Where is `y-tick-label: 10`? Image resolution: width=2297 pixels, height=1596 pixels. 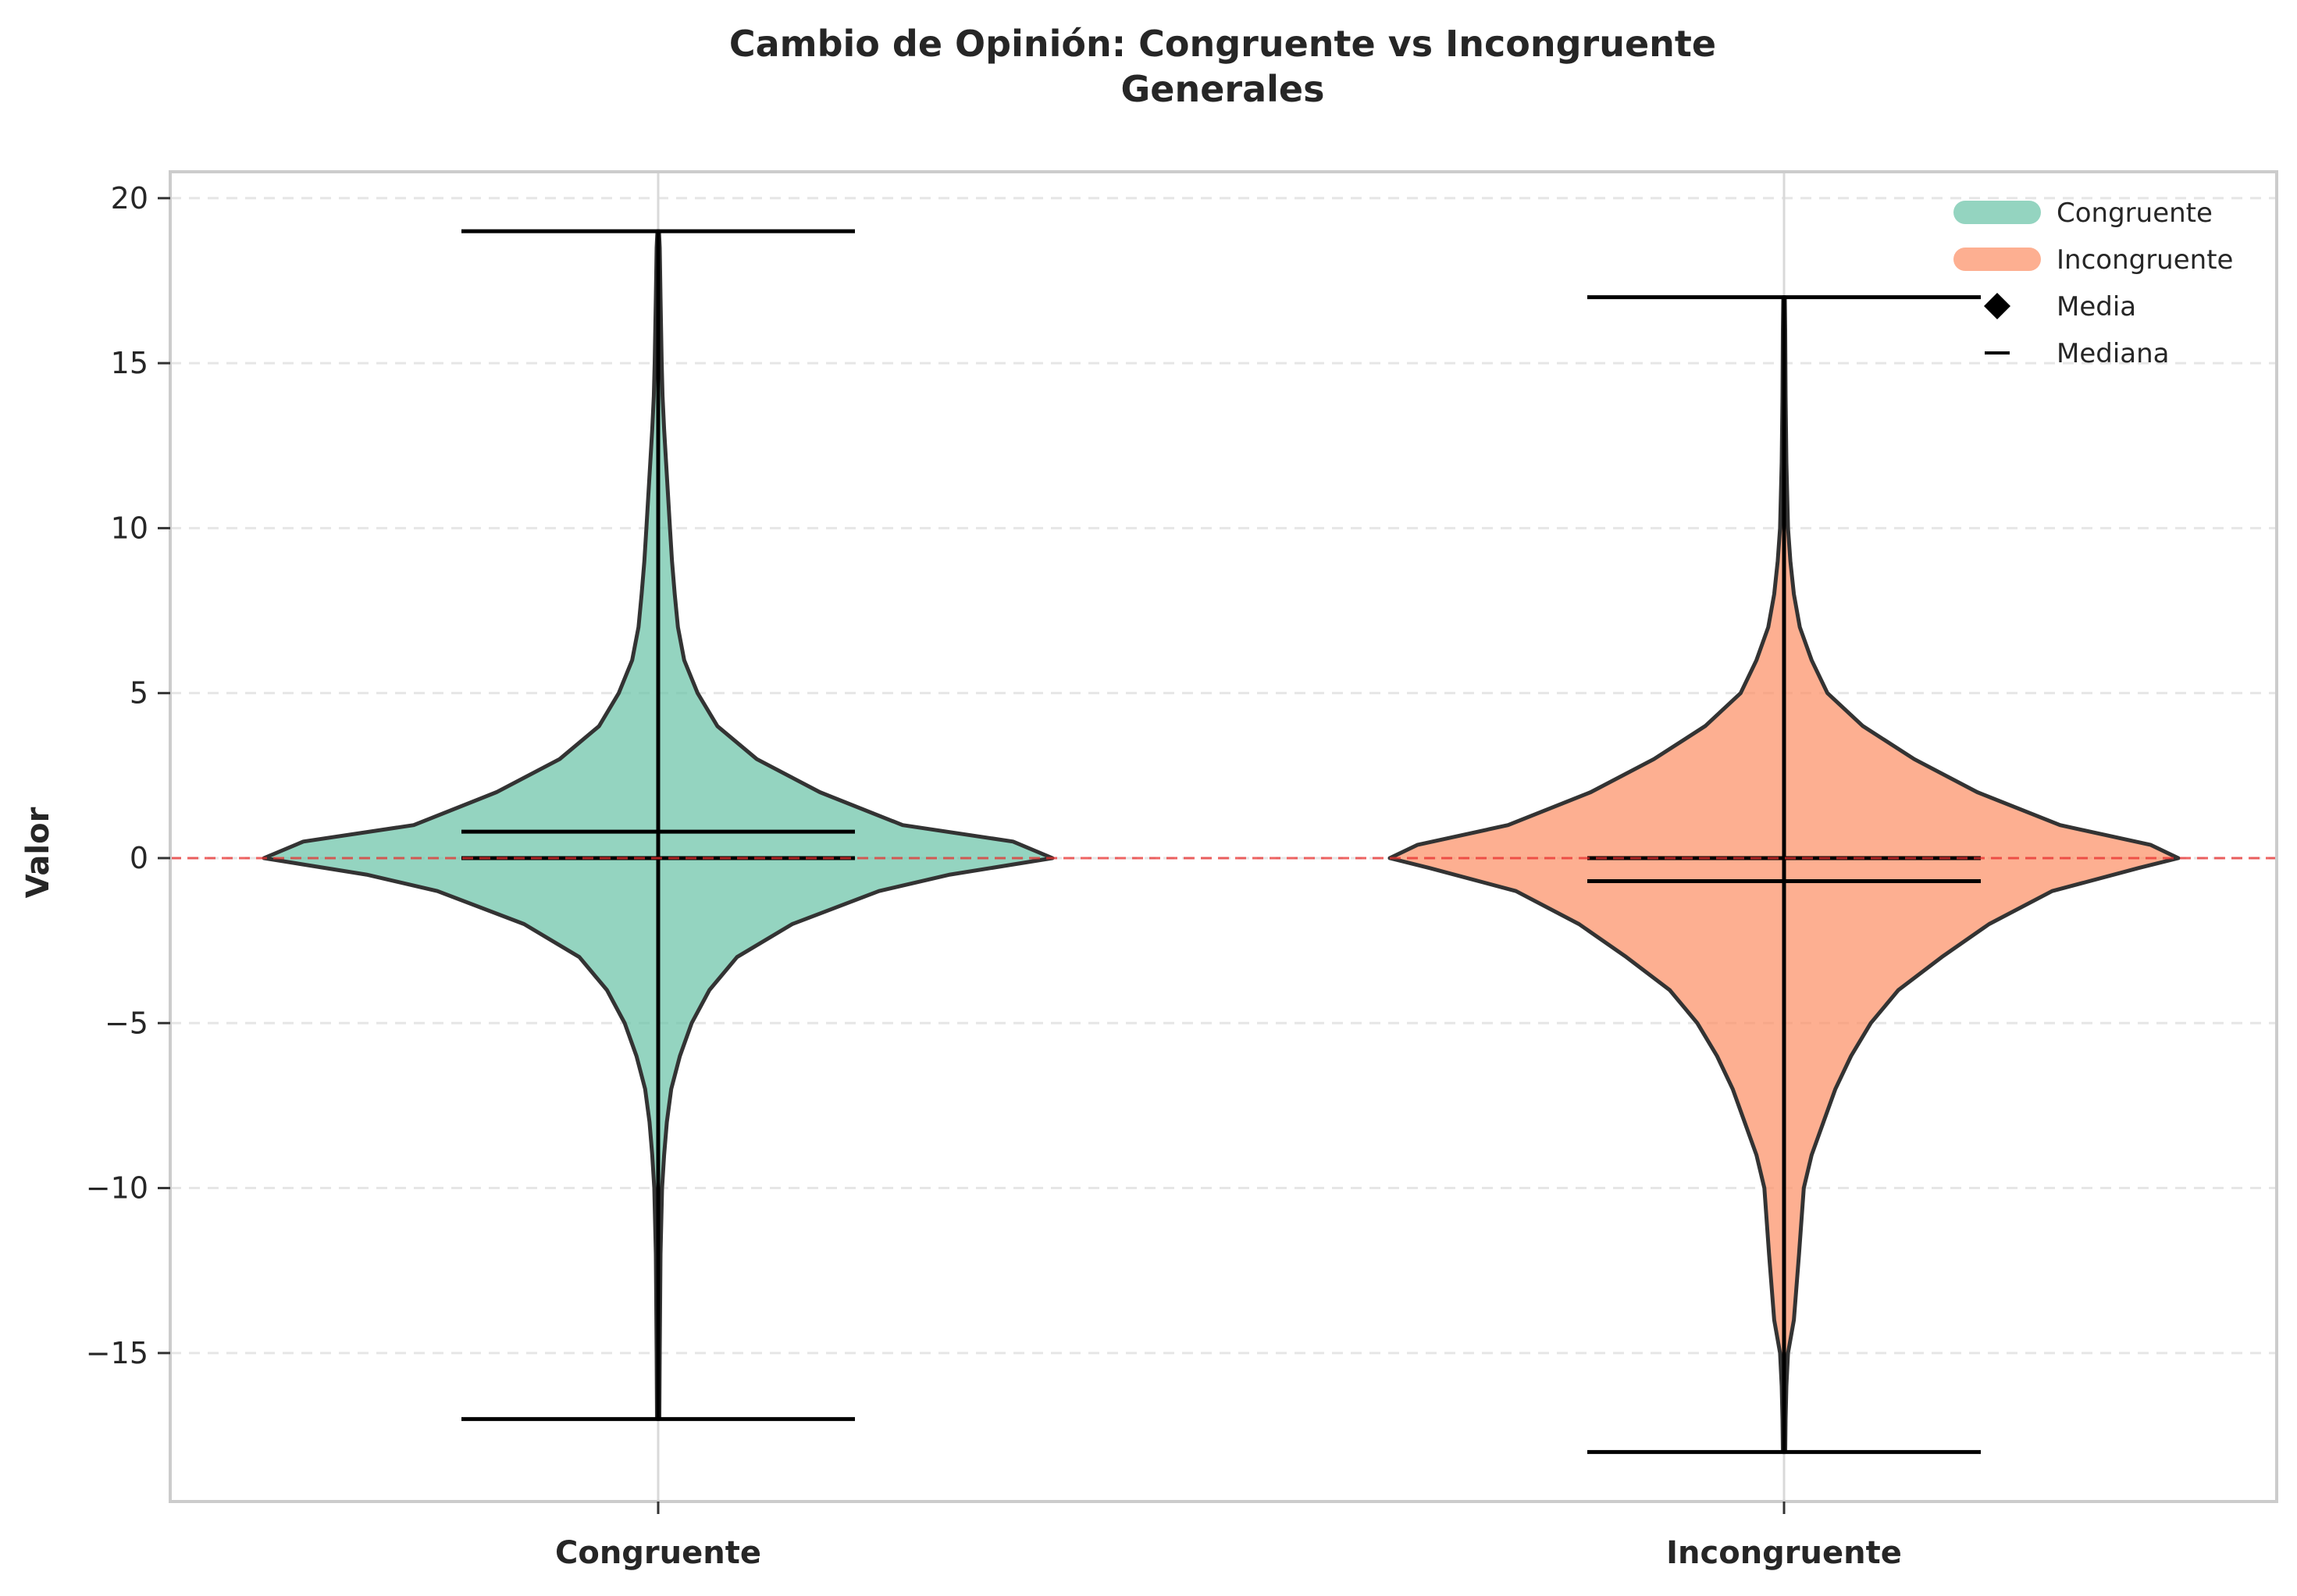 y-tick-label: 10 is located at coordinates (129, 528).